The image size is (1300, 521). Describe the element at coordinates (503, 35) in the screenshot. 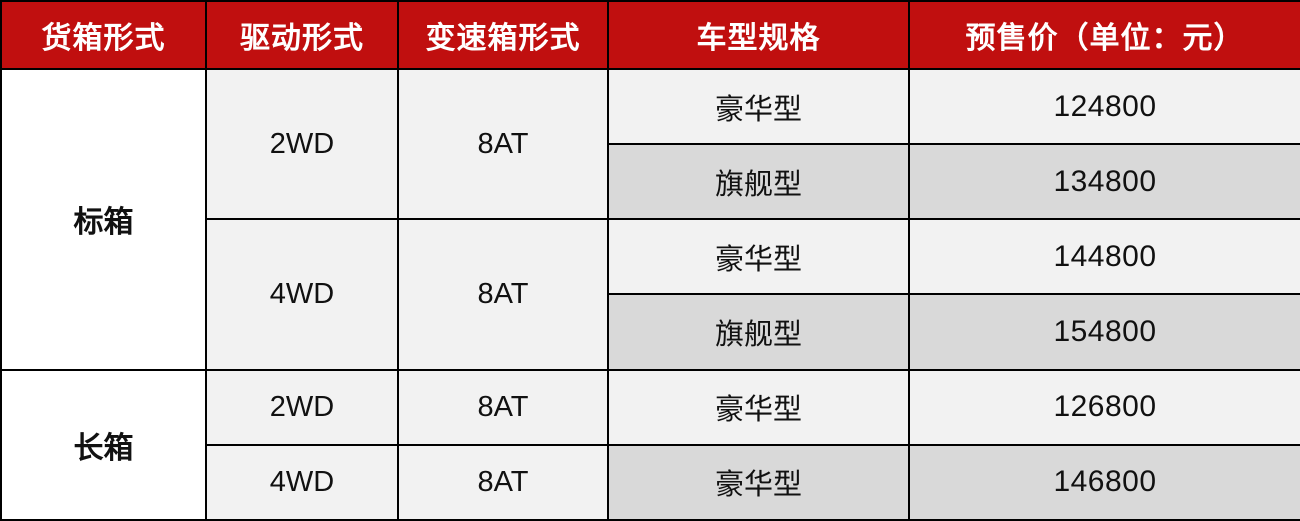

I see `header-transmission-type: 变速箱形式` at that location.